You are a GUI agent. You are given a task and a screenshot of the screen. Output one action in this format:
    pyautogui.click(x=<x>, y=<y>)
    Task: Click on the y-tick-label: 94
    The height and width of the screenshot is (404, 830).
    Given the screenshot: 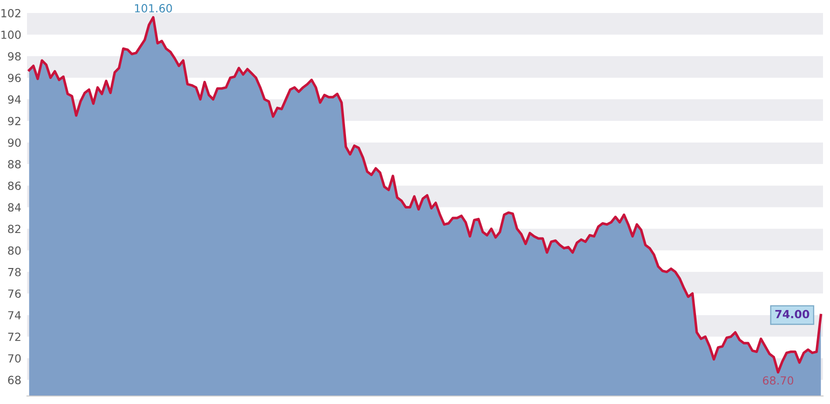 What is the action you would take?
    pyautogui.click(x=14, y=99)
    